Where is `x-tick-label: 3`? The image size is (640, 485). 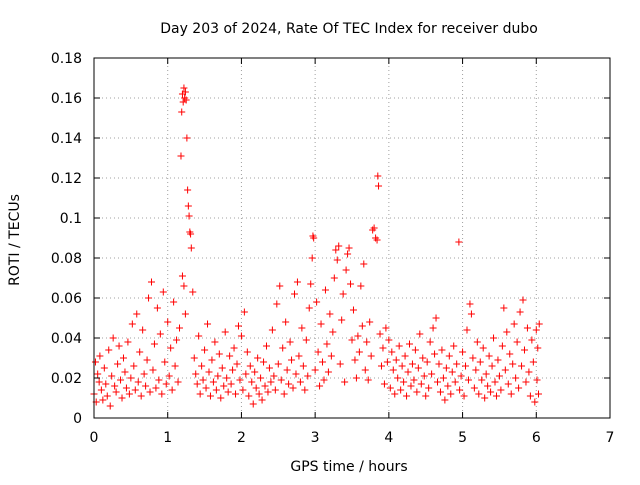 x-tick-label: 3 is located at coordinates (315, 438).